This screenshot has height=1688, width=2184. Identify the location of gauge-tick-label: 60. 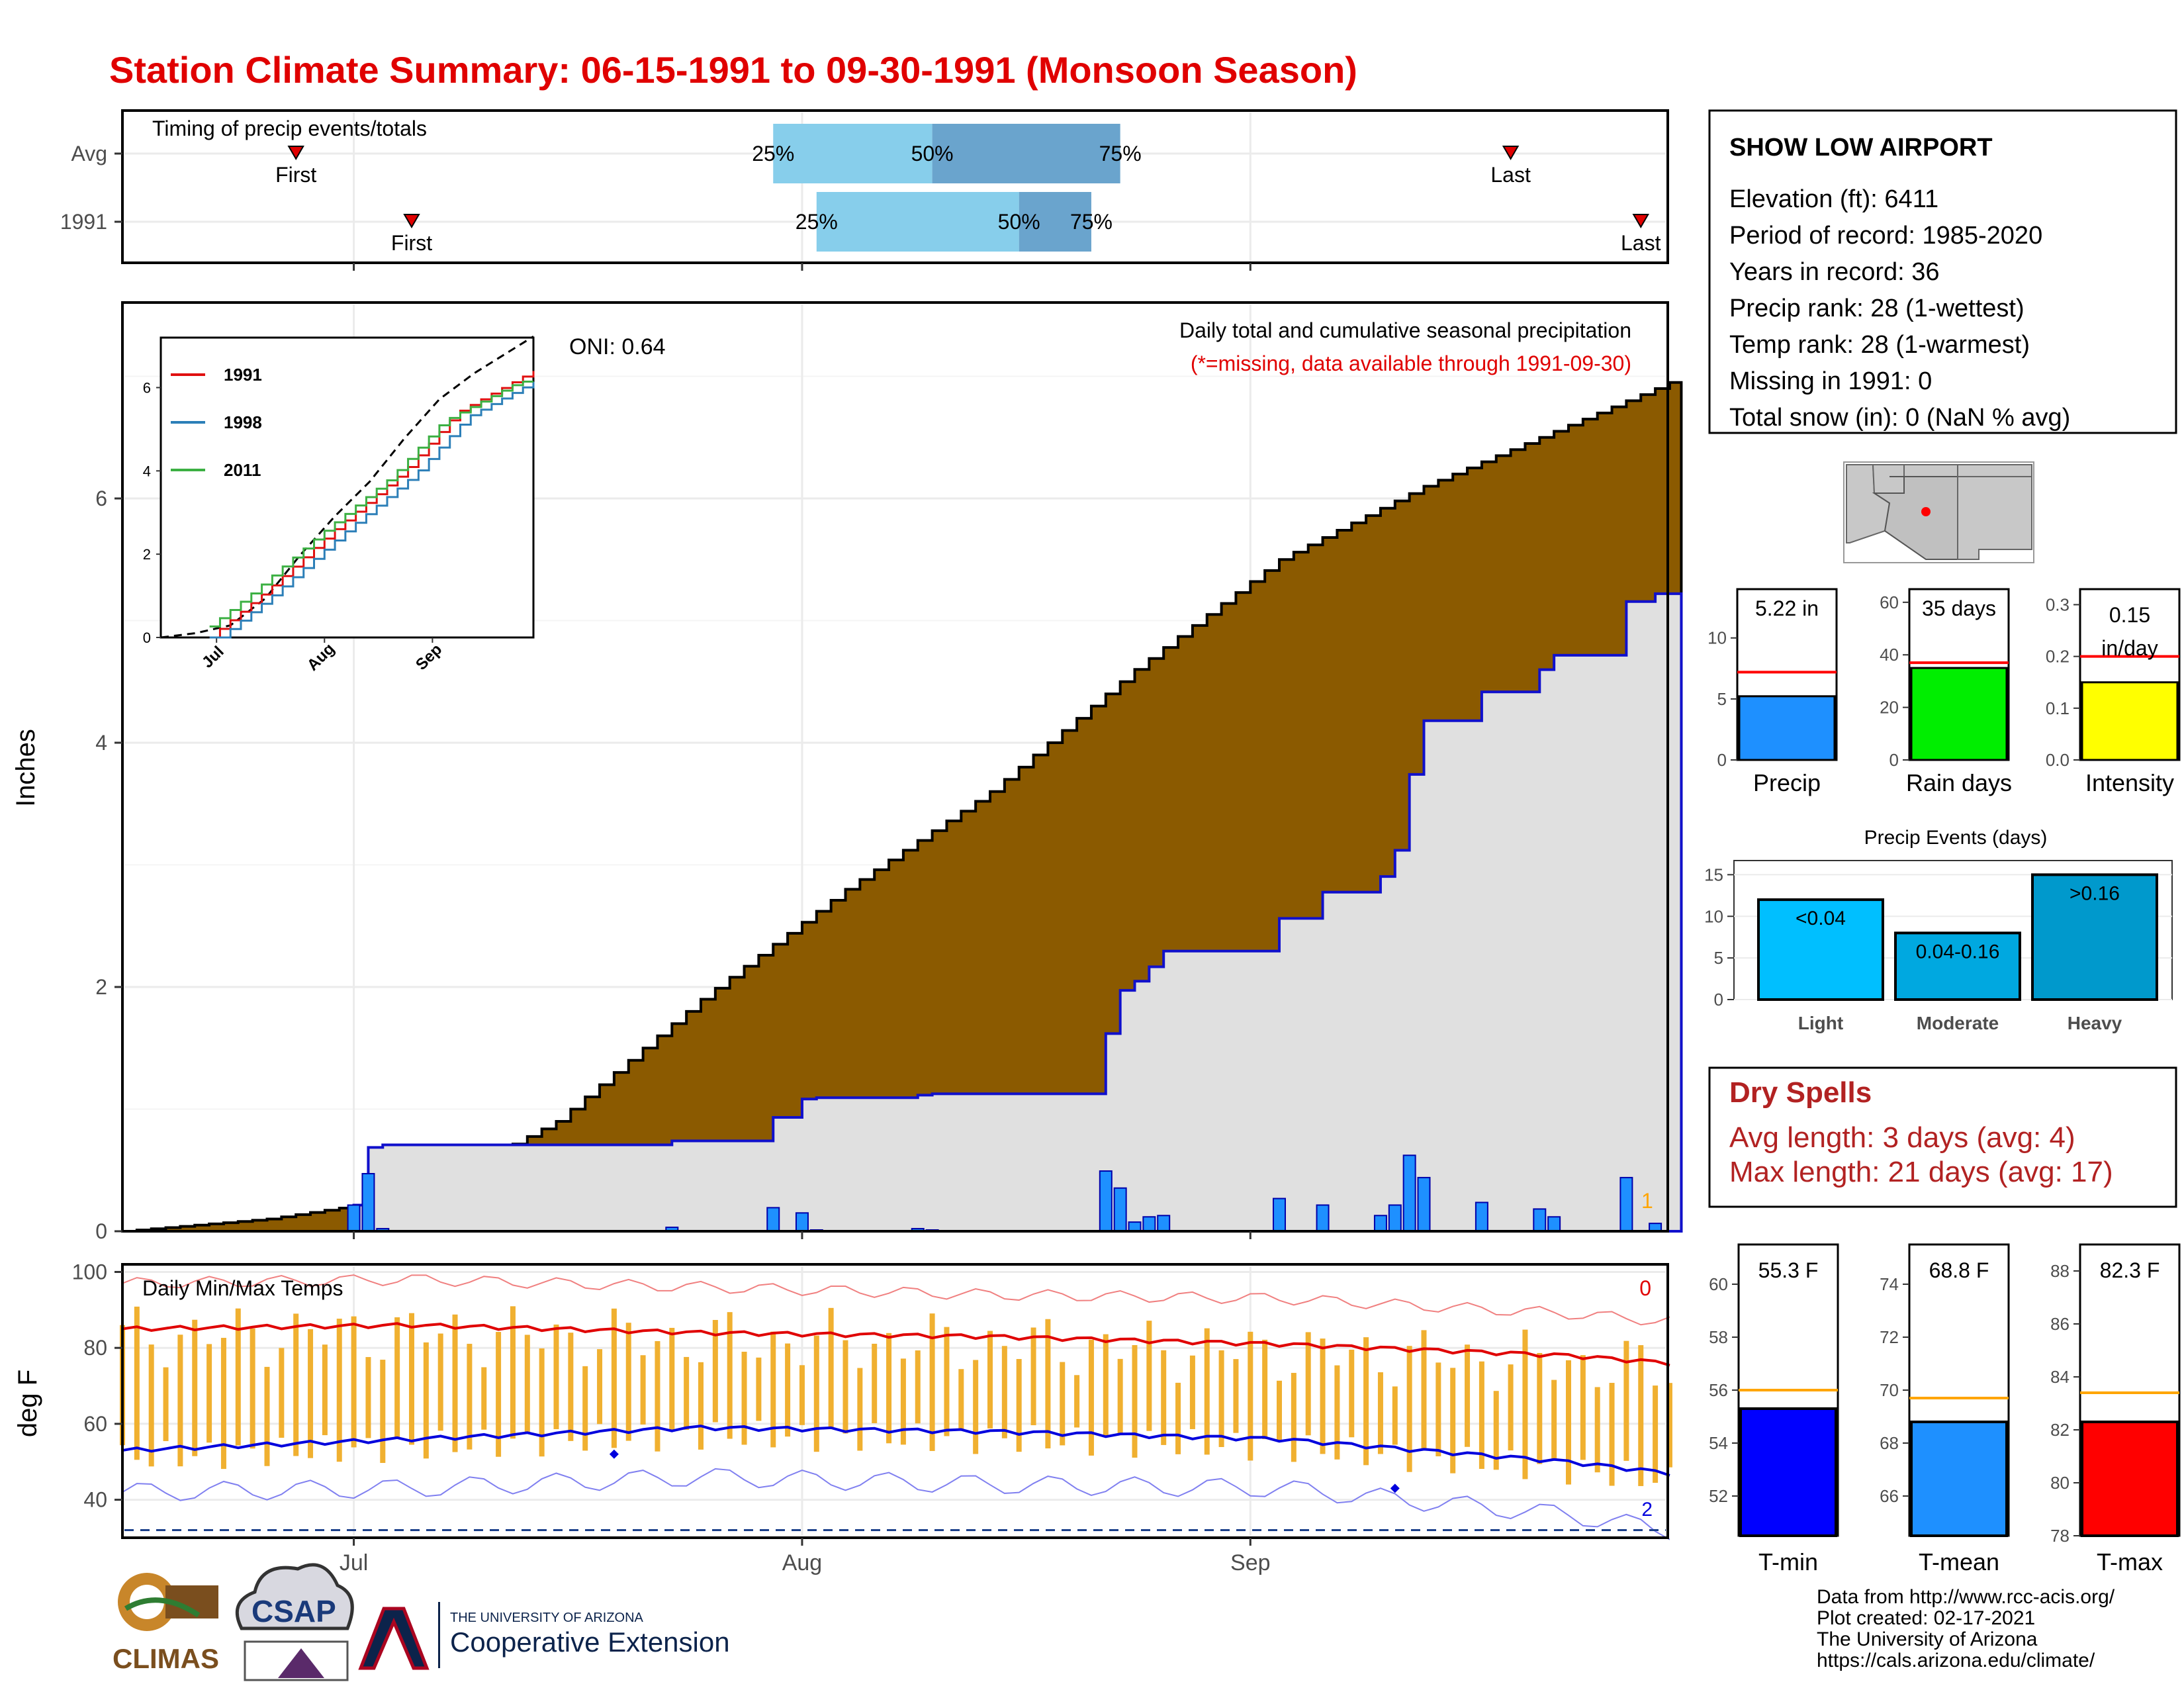
(1889, 602).